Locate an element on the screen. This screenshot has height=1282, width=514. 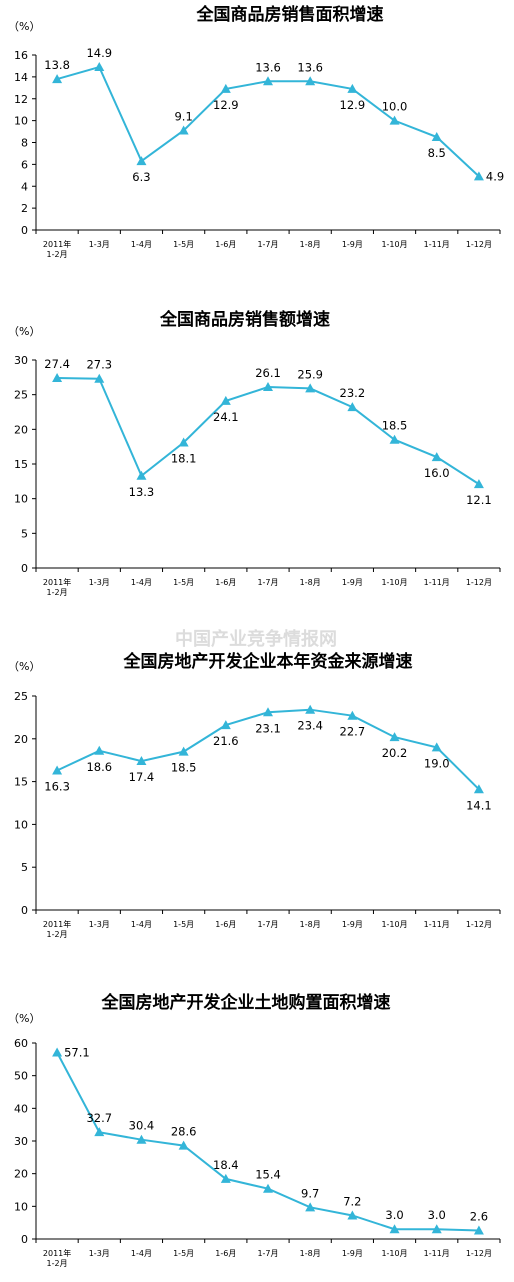
data-label: 14.1 is located at coordinates (479, 805).